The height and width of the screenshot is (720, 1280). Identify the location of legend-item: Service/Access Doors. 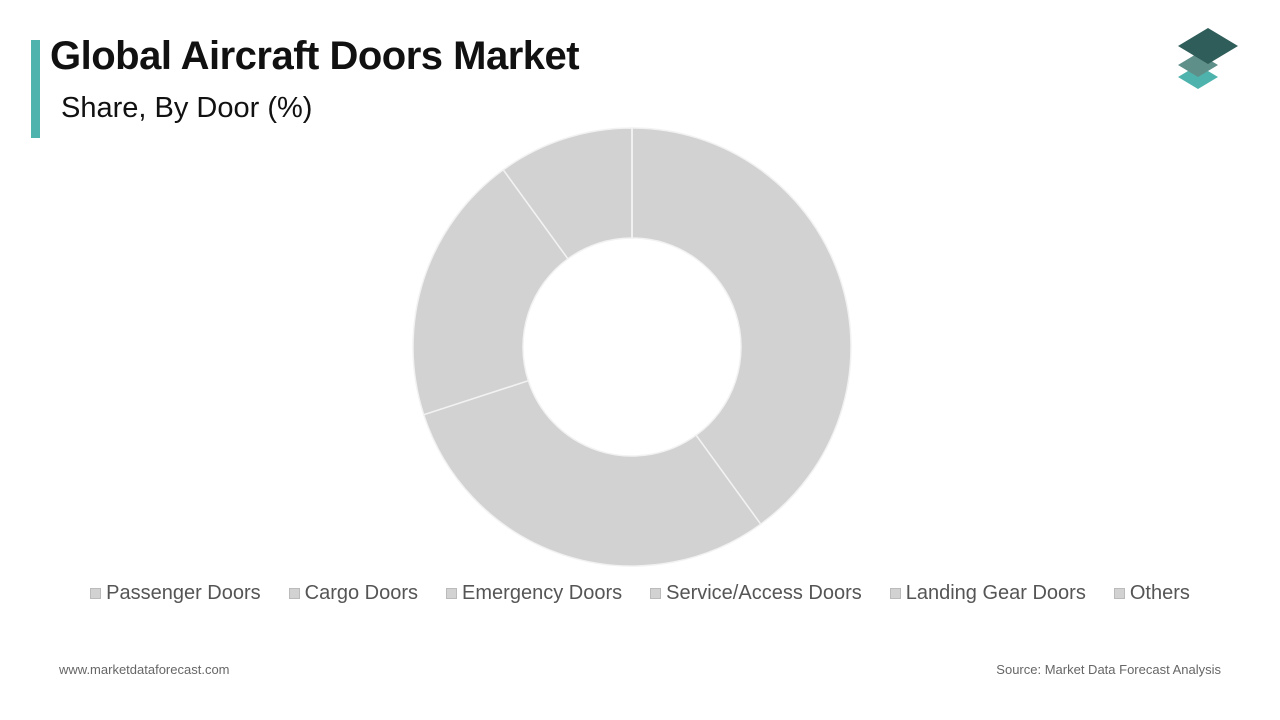
(756, 593).